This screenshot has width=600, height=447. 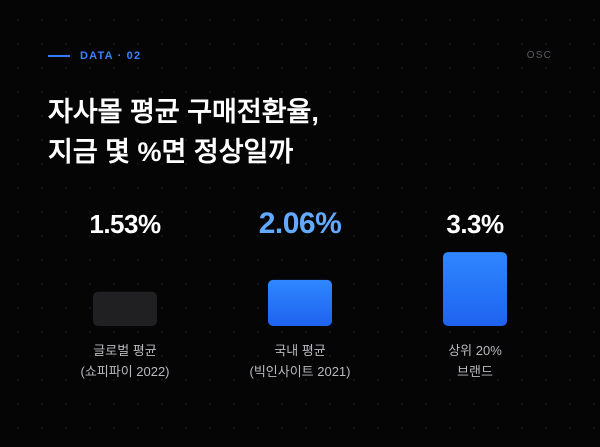 I want to click on category-label-3-line-1: 상위 20%, so click(x=475, y=350).